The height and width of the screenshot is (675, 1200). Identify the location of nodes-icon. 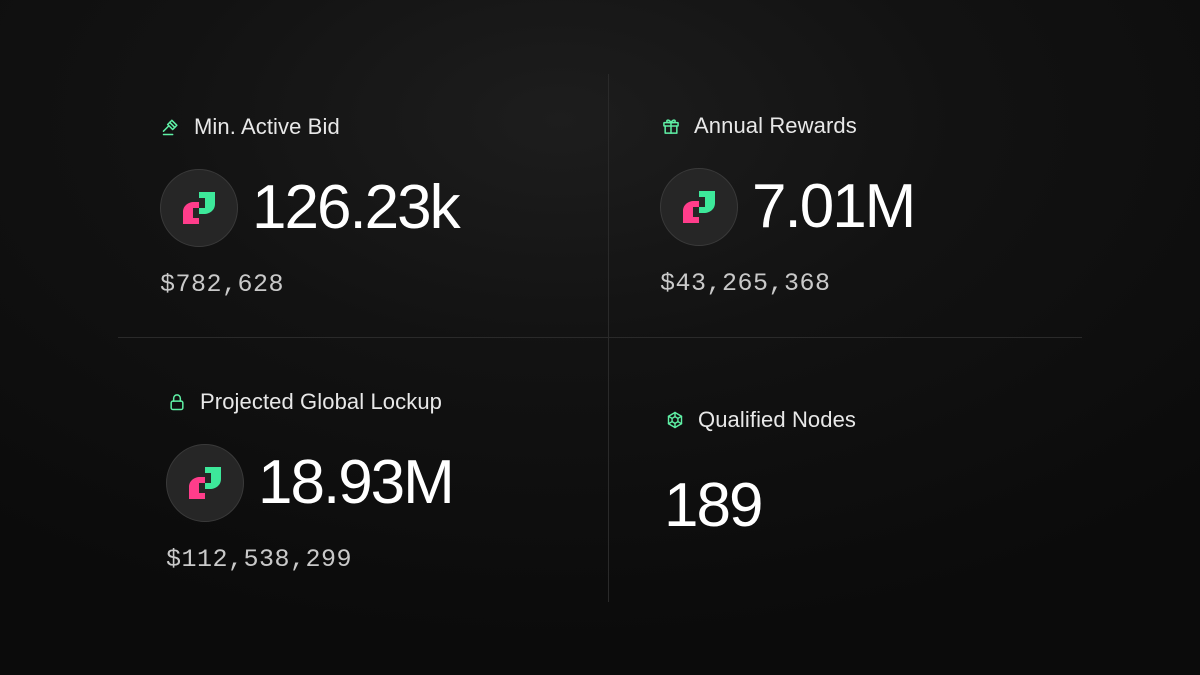
(675, 420).